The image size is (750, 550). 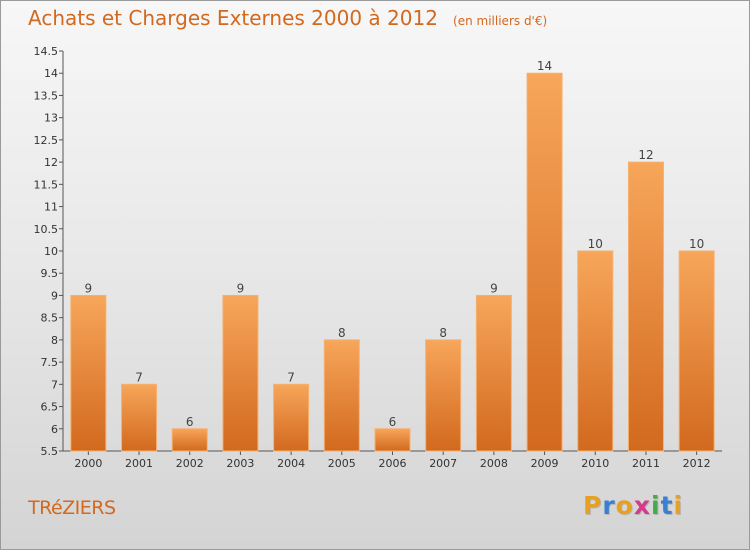 I want to click on y-tick-label: 5.5, so click(x=50, y=451).